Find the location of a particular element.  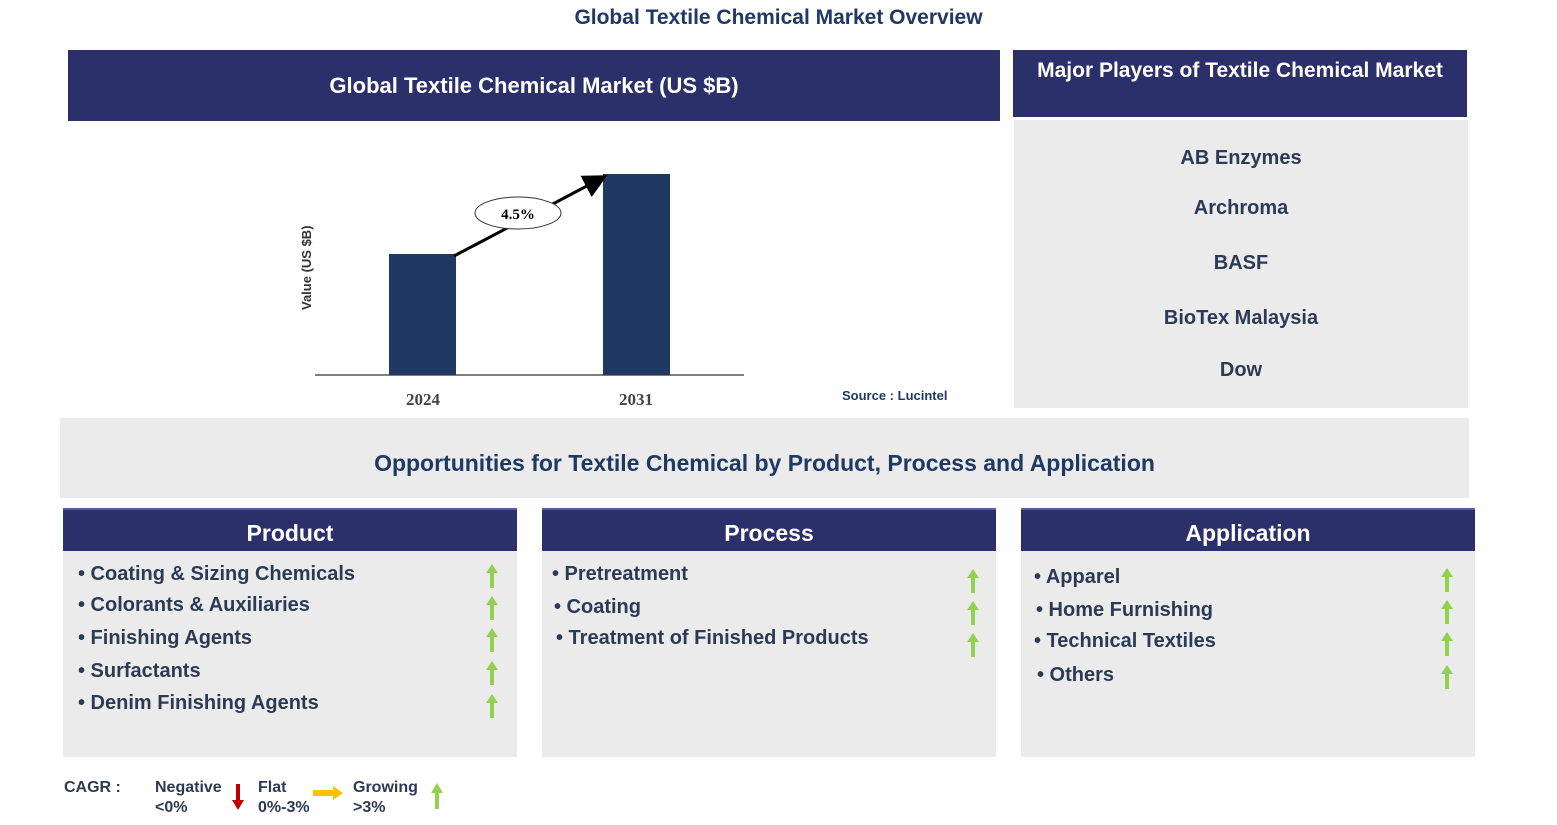

bar-chart: Value (US $B) 4.5% 2024 2031 is located at coordinates (521, 291).